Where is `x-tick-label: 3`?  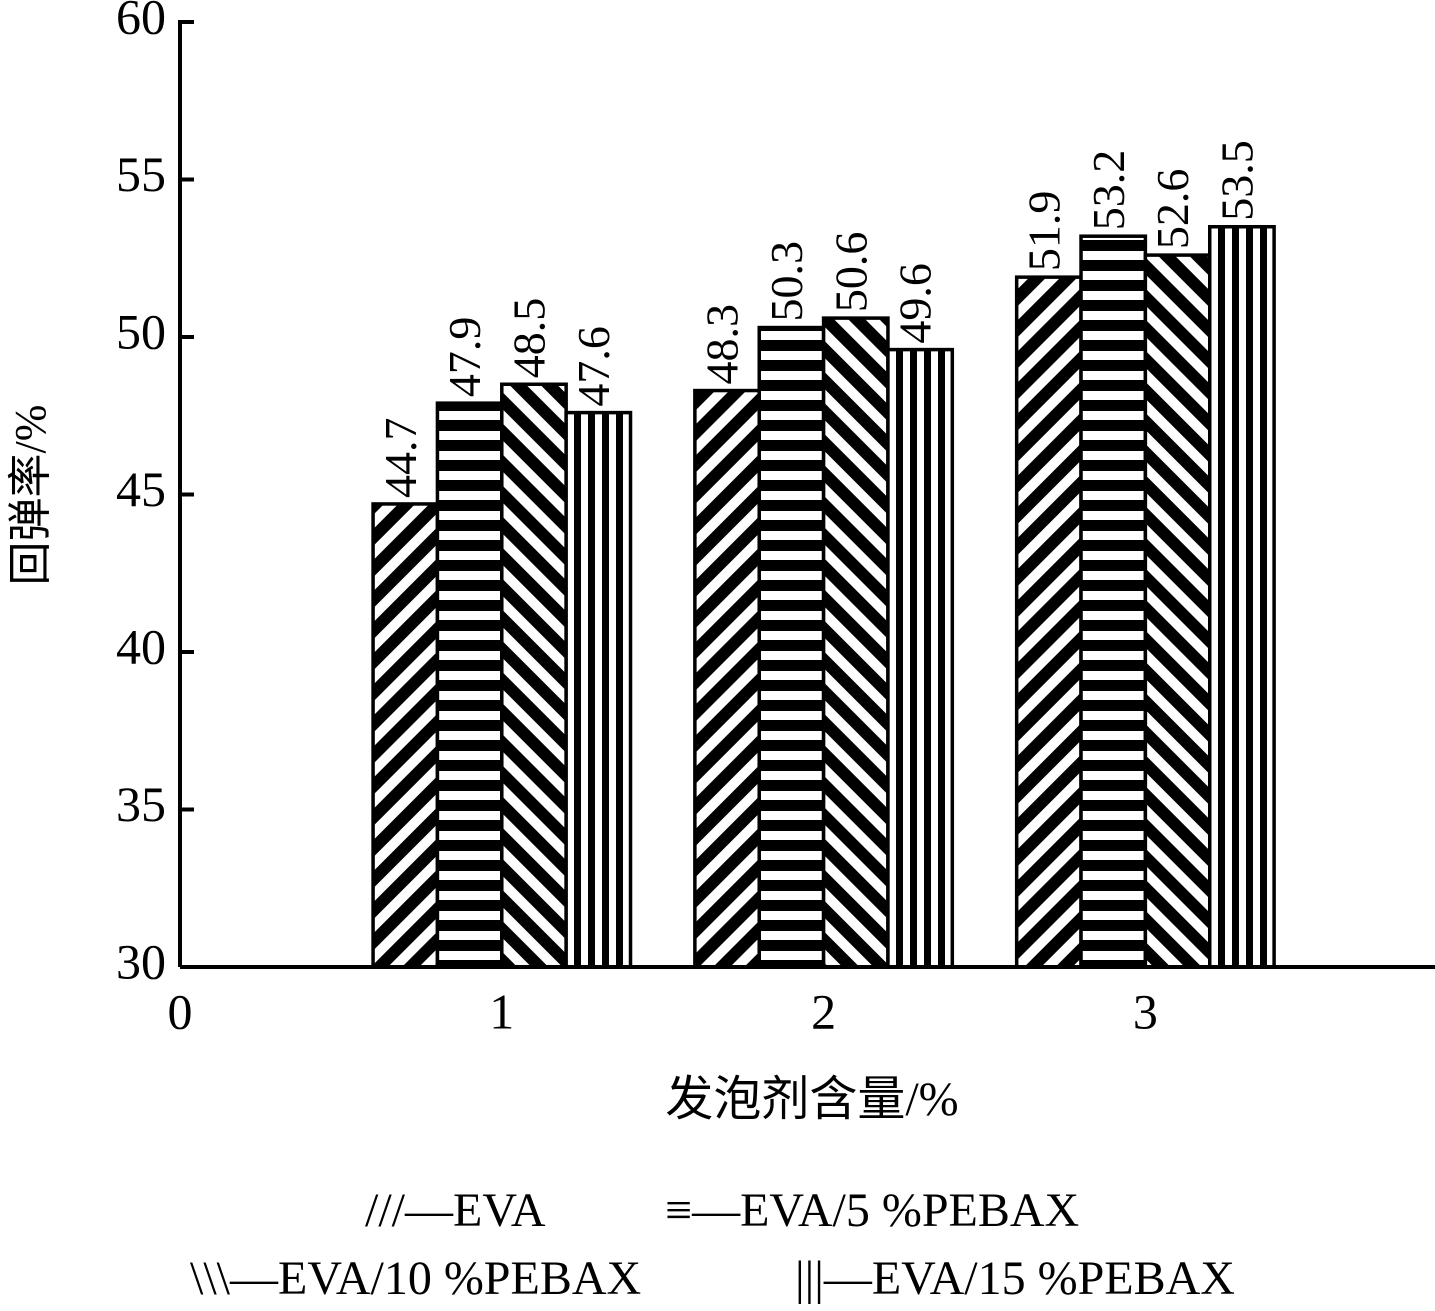
x-tick-label: 3 is located at coordinates (1145, 1011).